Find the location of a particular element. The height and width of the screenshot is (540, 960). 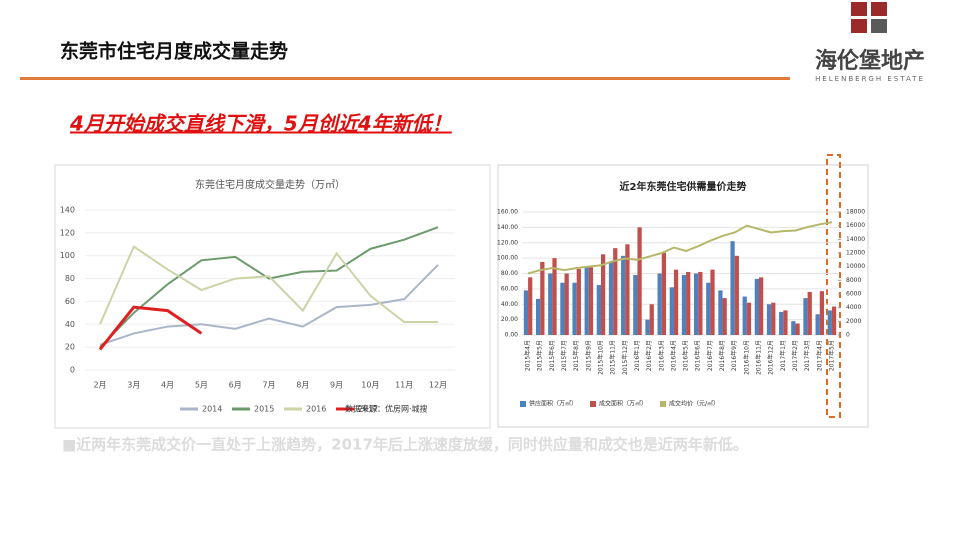

headline: 4月开始成交直线下滑，5月创近4年新低！ is located at coordinates (260, 124).